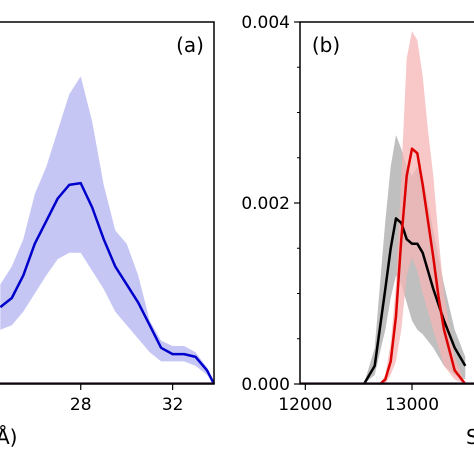 This screenshot has height=474, width=474. What do you see at coordinates (470, 437) in the screenshot?
I see `x-axis-label-b: S` at bounding box center [470, 437].